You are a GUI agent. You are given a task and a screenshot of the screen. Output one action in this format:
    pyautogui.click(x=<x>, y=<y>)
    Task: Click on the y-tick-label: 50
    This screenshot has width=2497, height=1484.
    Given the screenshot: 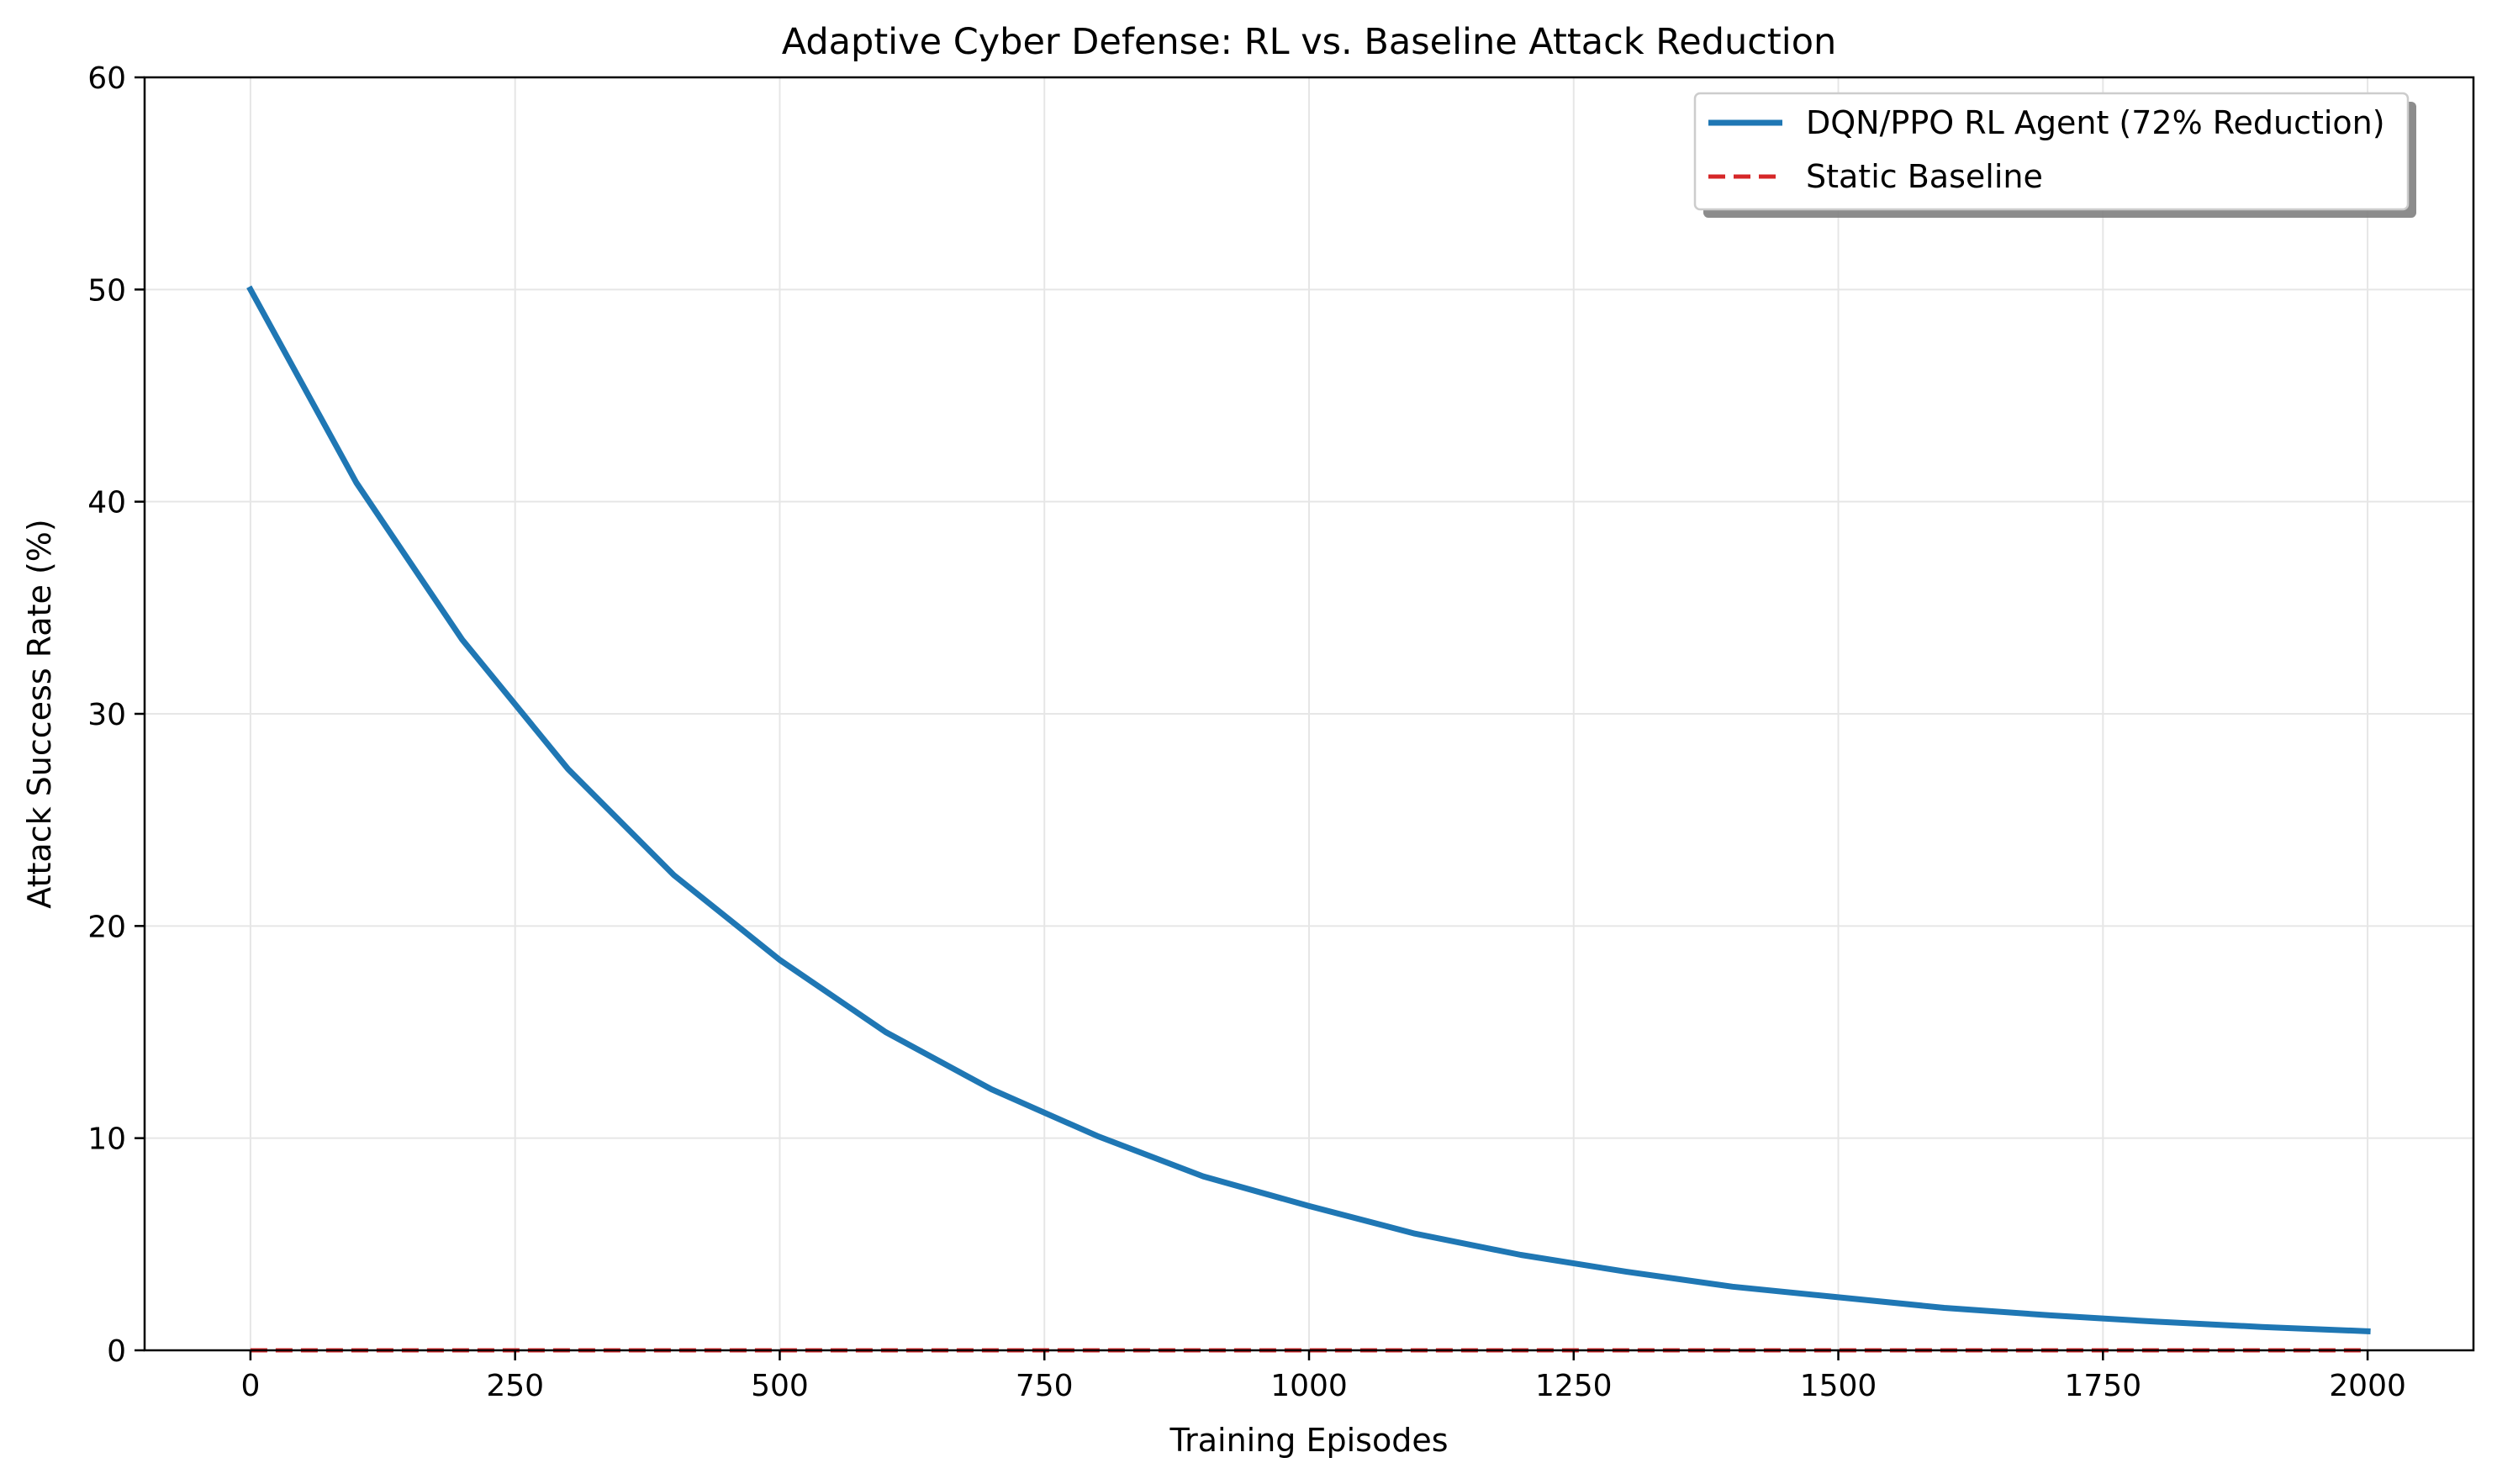 What is the action you would take?
    pyautogui.click(x=106, y=290)
    